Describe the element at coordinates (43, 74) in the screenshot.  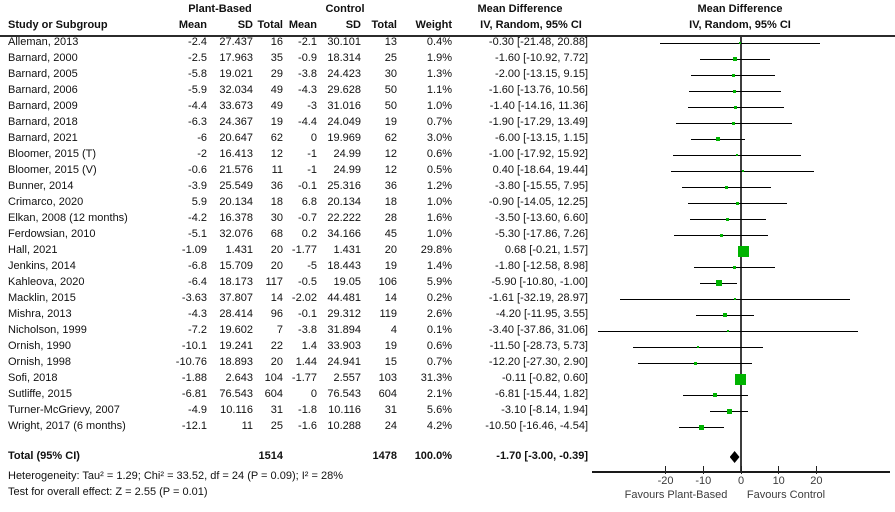
I see `study-name: Barnard, 2005` at that location.